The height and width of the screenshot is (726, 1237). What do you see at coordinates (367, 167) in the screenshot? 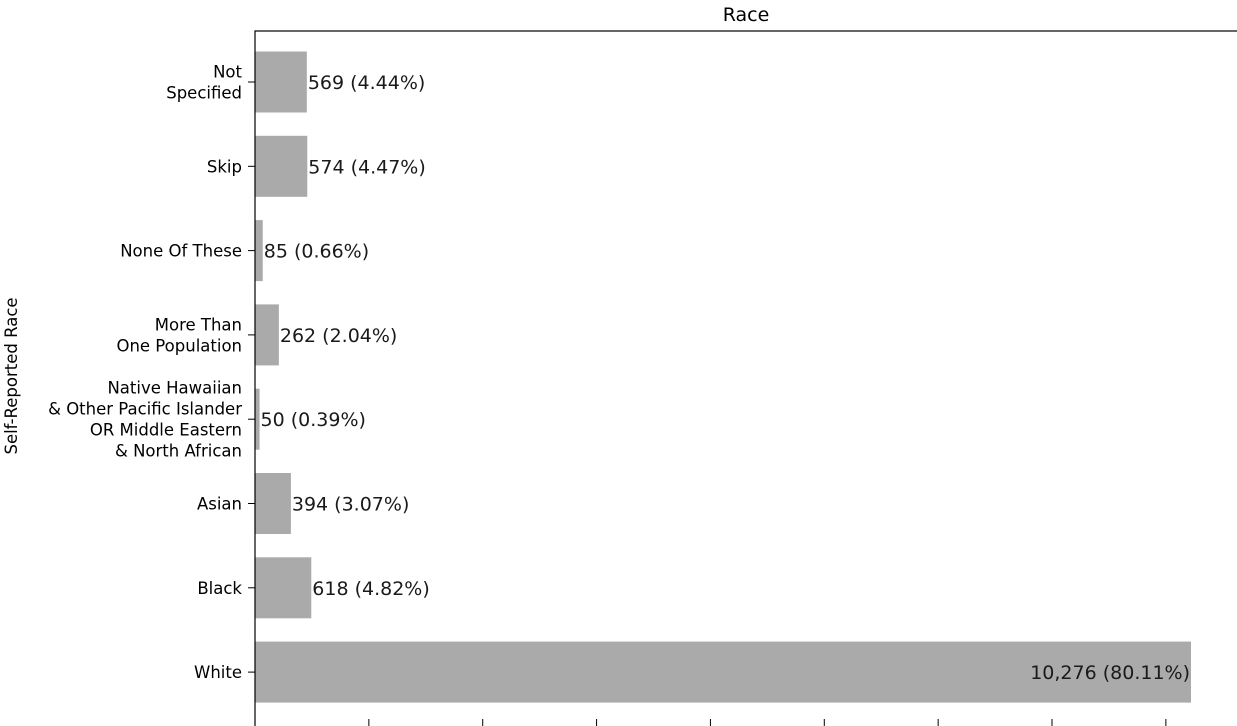
I see `value-label-skip: 574 (4.47%)` at bounding box center [367, 167].